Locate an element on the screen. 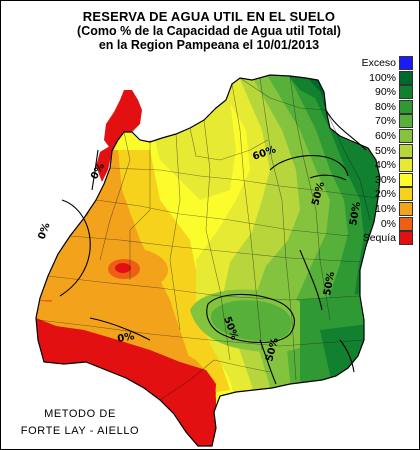  isoline-label-9: 50% is located at coordinates (329, 283).